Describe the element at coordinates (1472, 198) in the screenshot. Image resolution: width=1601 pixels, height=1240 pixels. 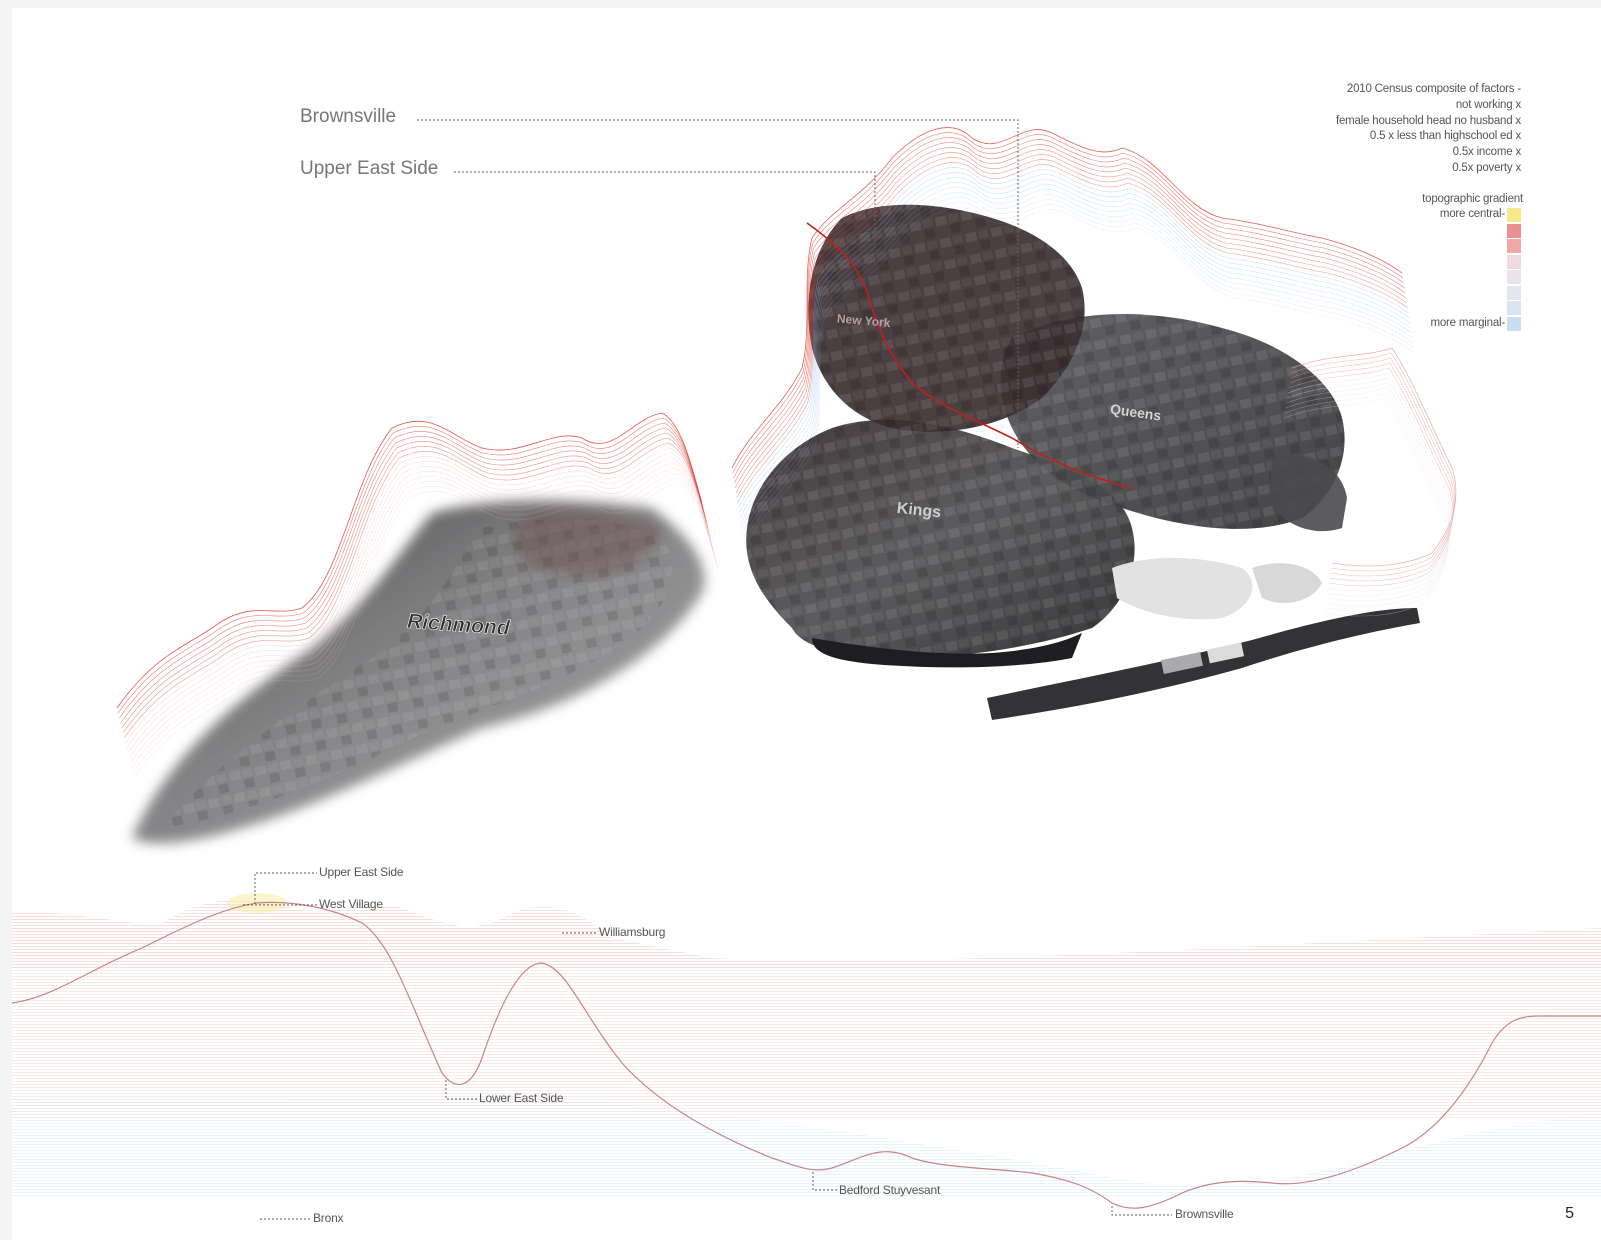
I see `legend-gradient-title: topographic gradient` at that location.